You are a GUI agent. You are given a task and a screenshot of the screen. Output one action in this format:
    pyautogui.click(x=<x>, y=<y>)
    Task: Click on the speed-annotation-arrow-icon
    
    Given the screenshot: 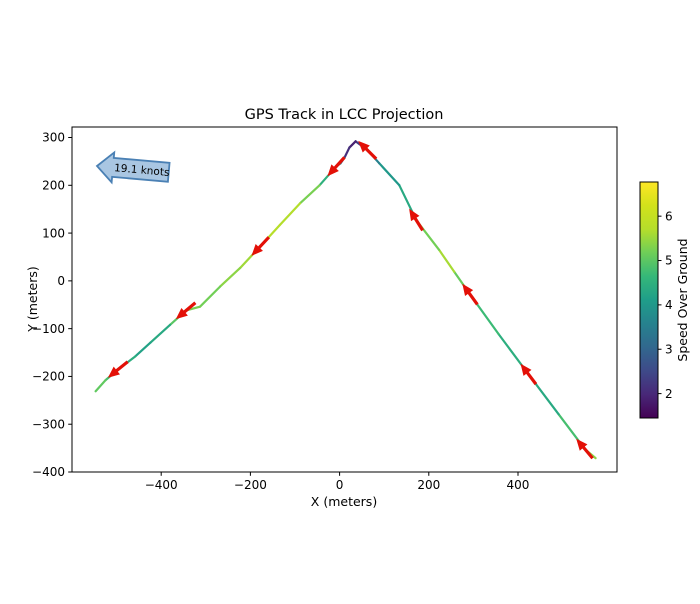 What is the action you would take?
    pyautogui.click(x=133, y=167)
    